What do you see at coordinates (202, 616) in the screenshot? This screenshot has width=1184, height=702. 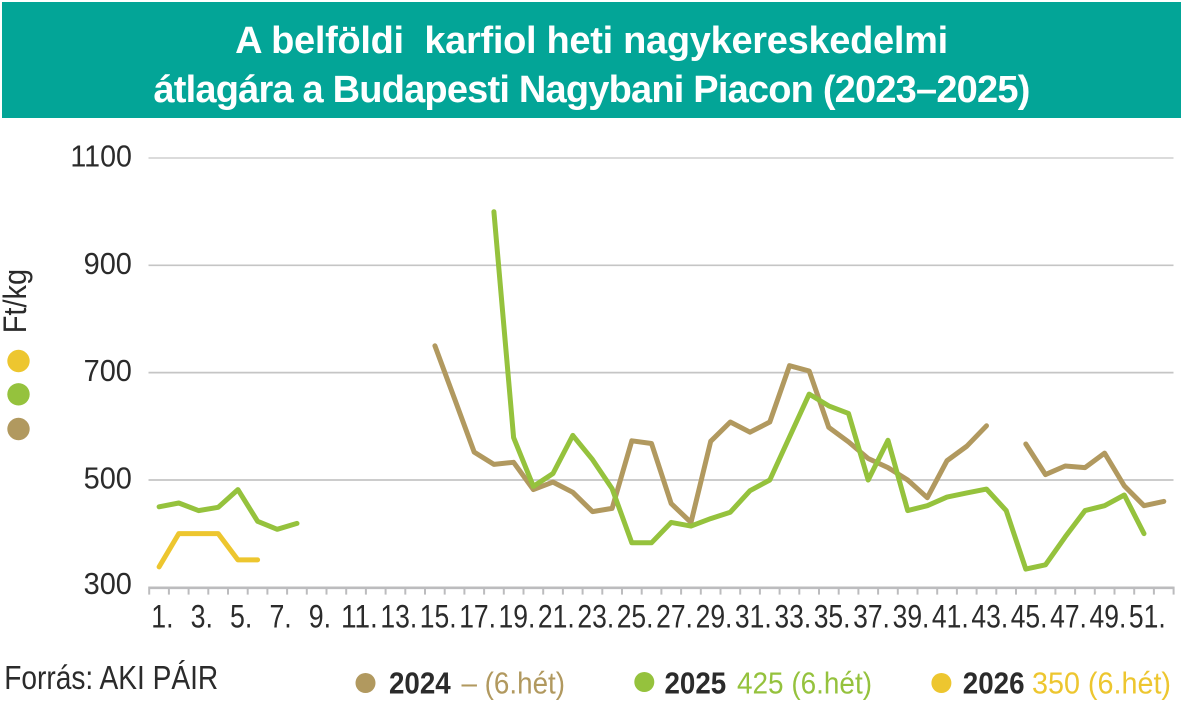 I see `svg-text: 3.` at bounding box center [202, 616].